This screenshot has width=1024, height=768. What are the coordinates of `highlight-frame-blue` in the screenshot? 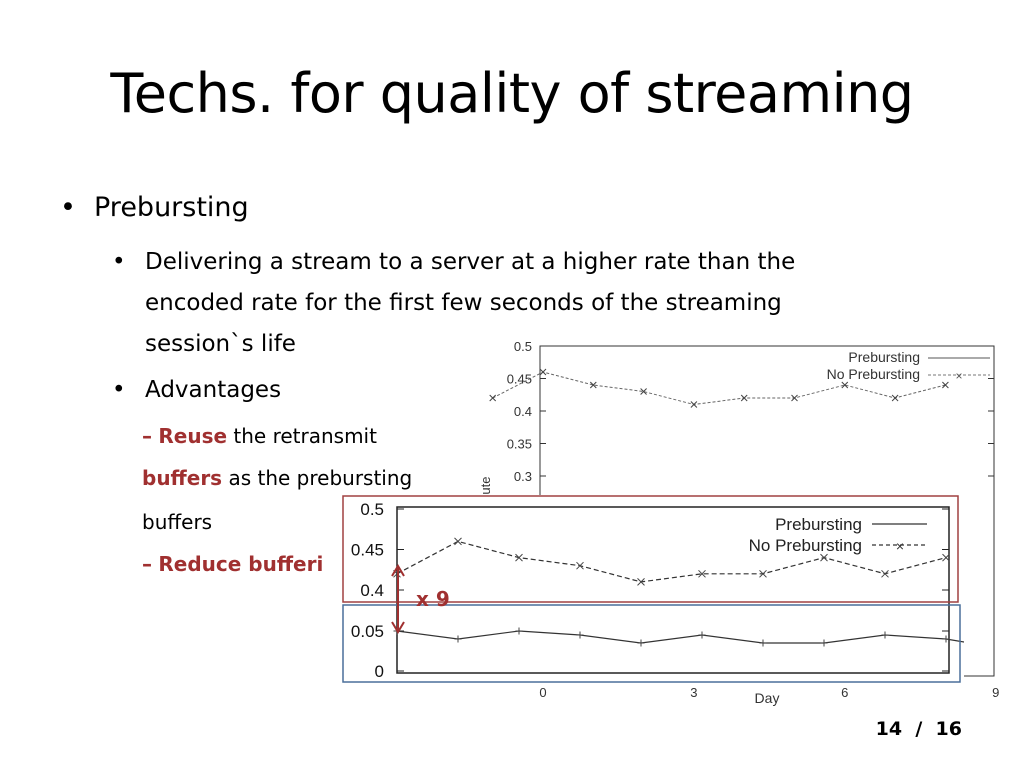 It's located at (651, 643).